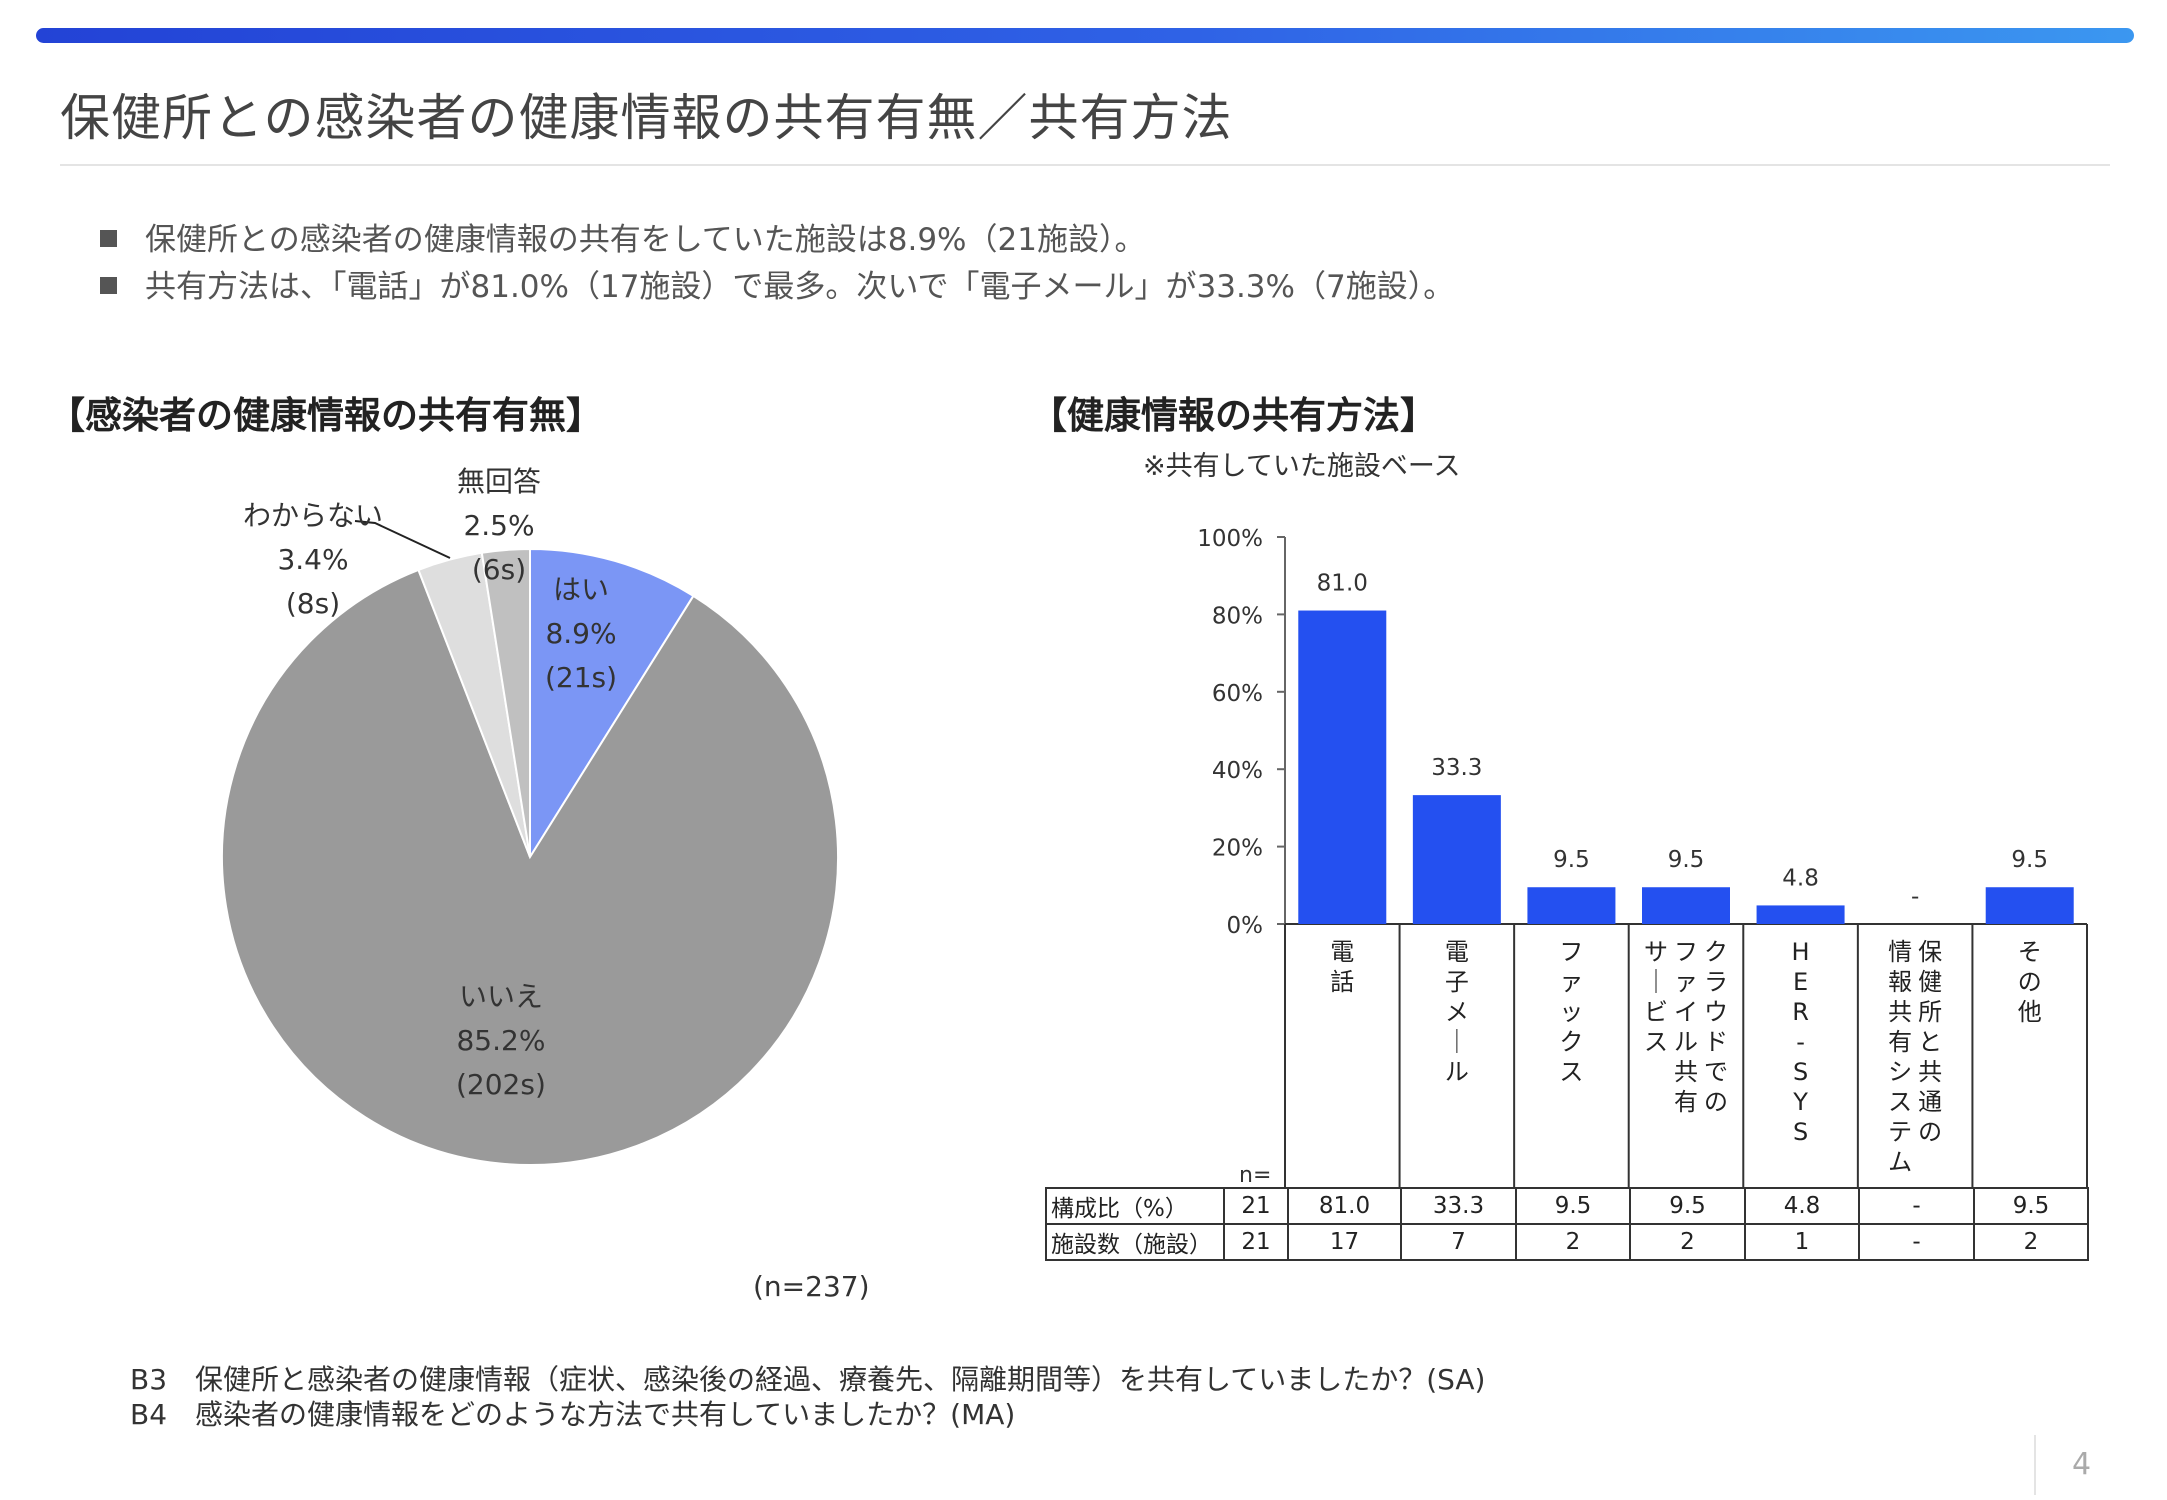 The height and width of the screenshot is (1500, 2167). I want to click on category-label: ファックス, so click(1571, 1012).